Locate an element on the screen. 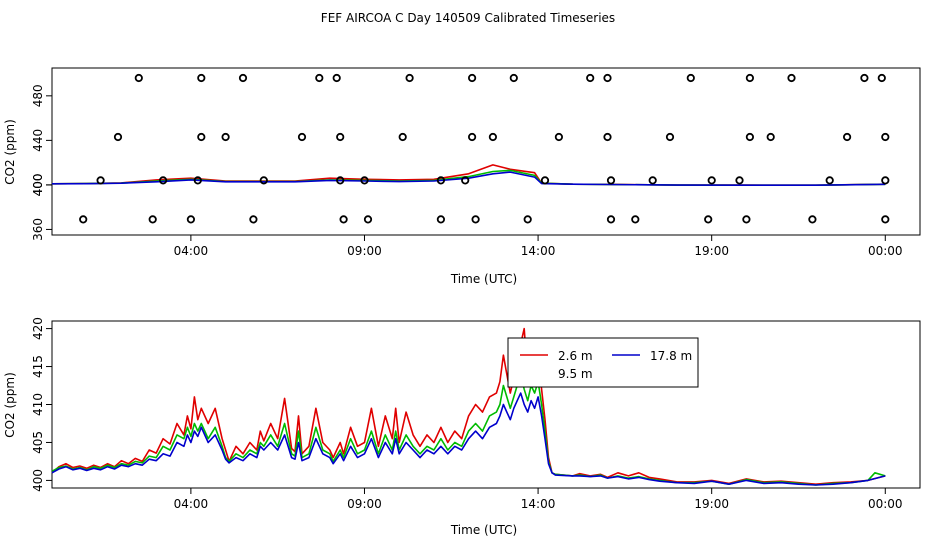 The image size is (936, 540). legend: 2.6 m 17.8 m 9.5 m is located at coordinates (603, 362).